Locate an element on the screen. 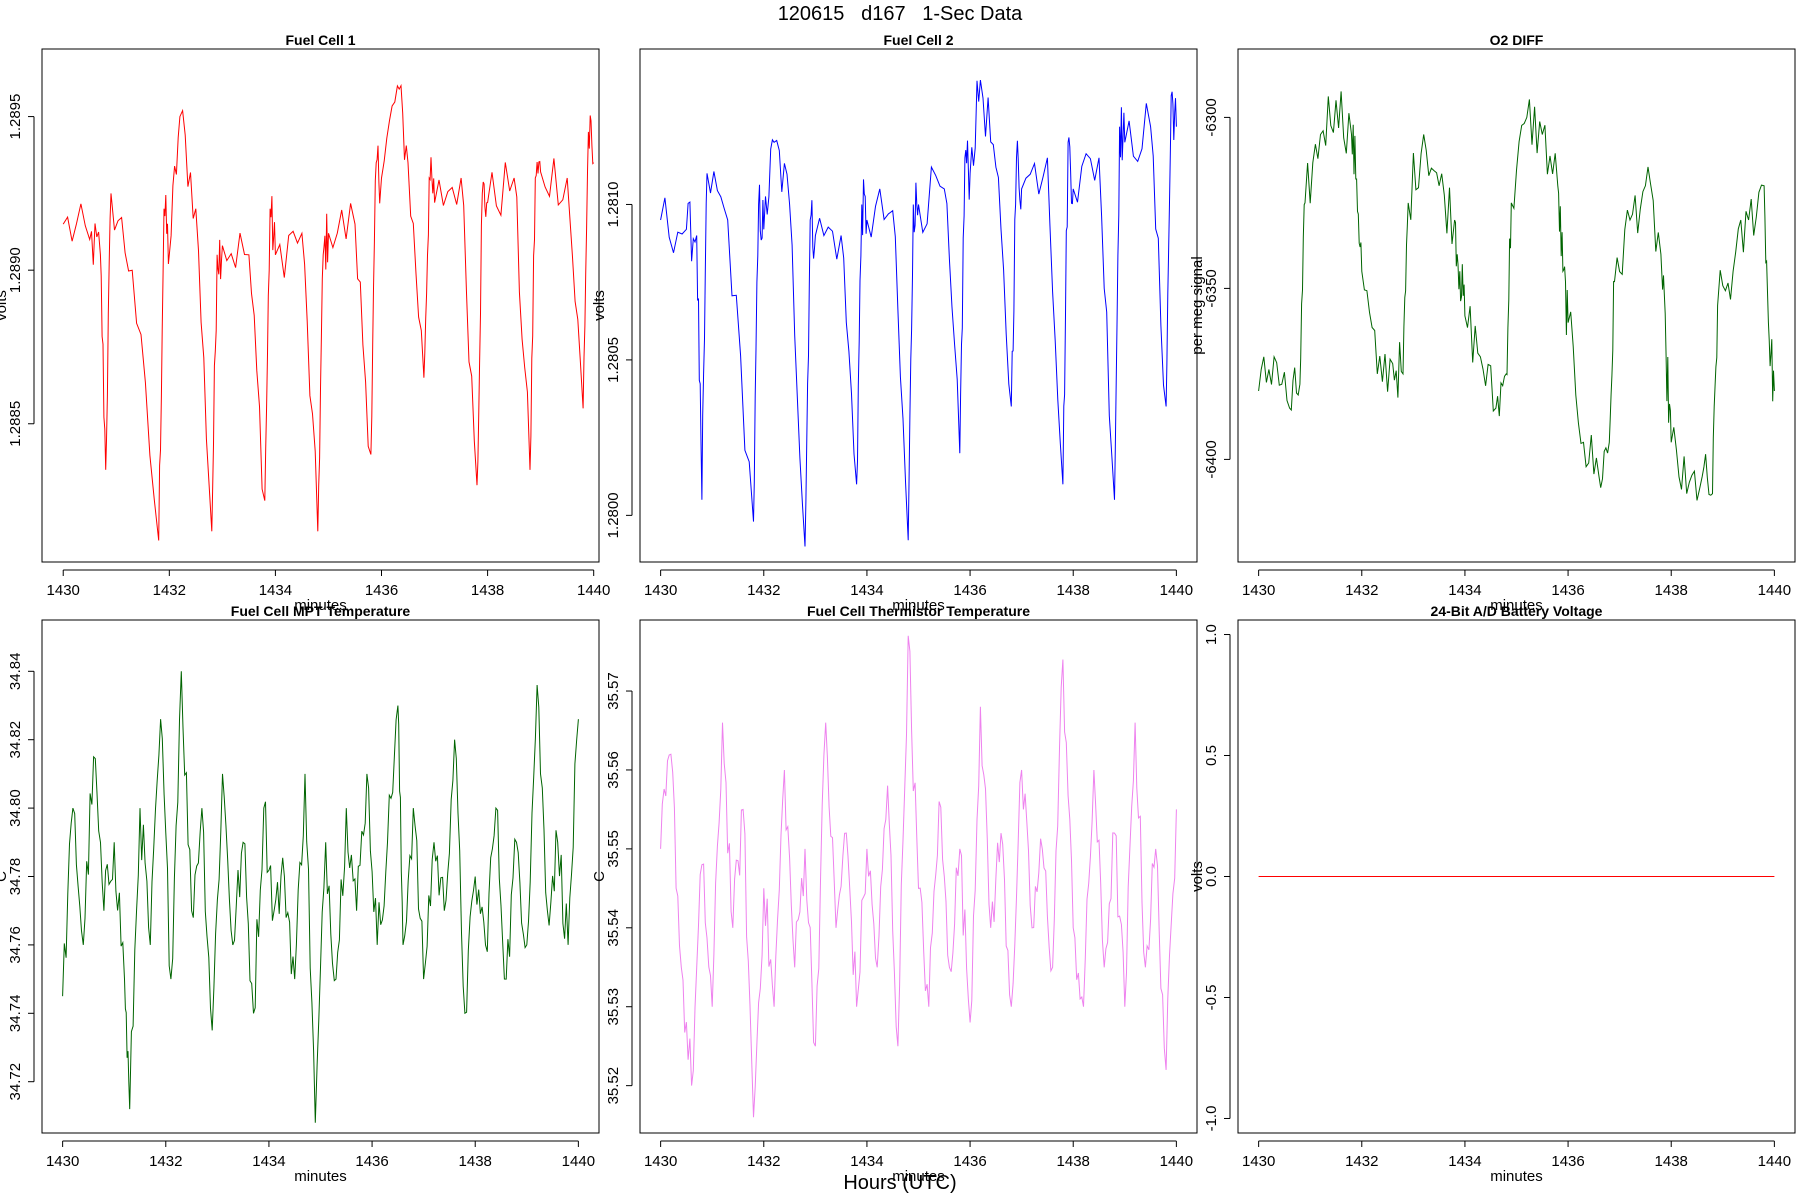 Image resolution: width=1800 pixels, height=1200 pixels. y-tick-label: 35.54 is located at coordinates (613, 928).